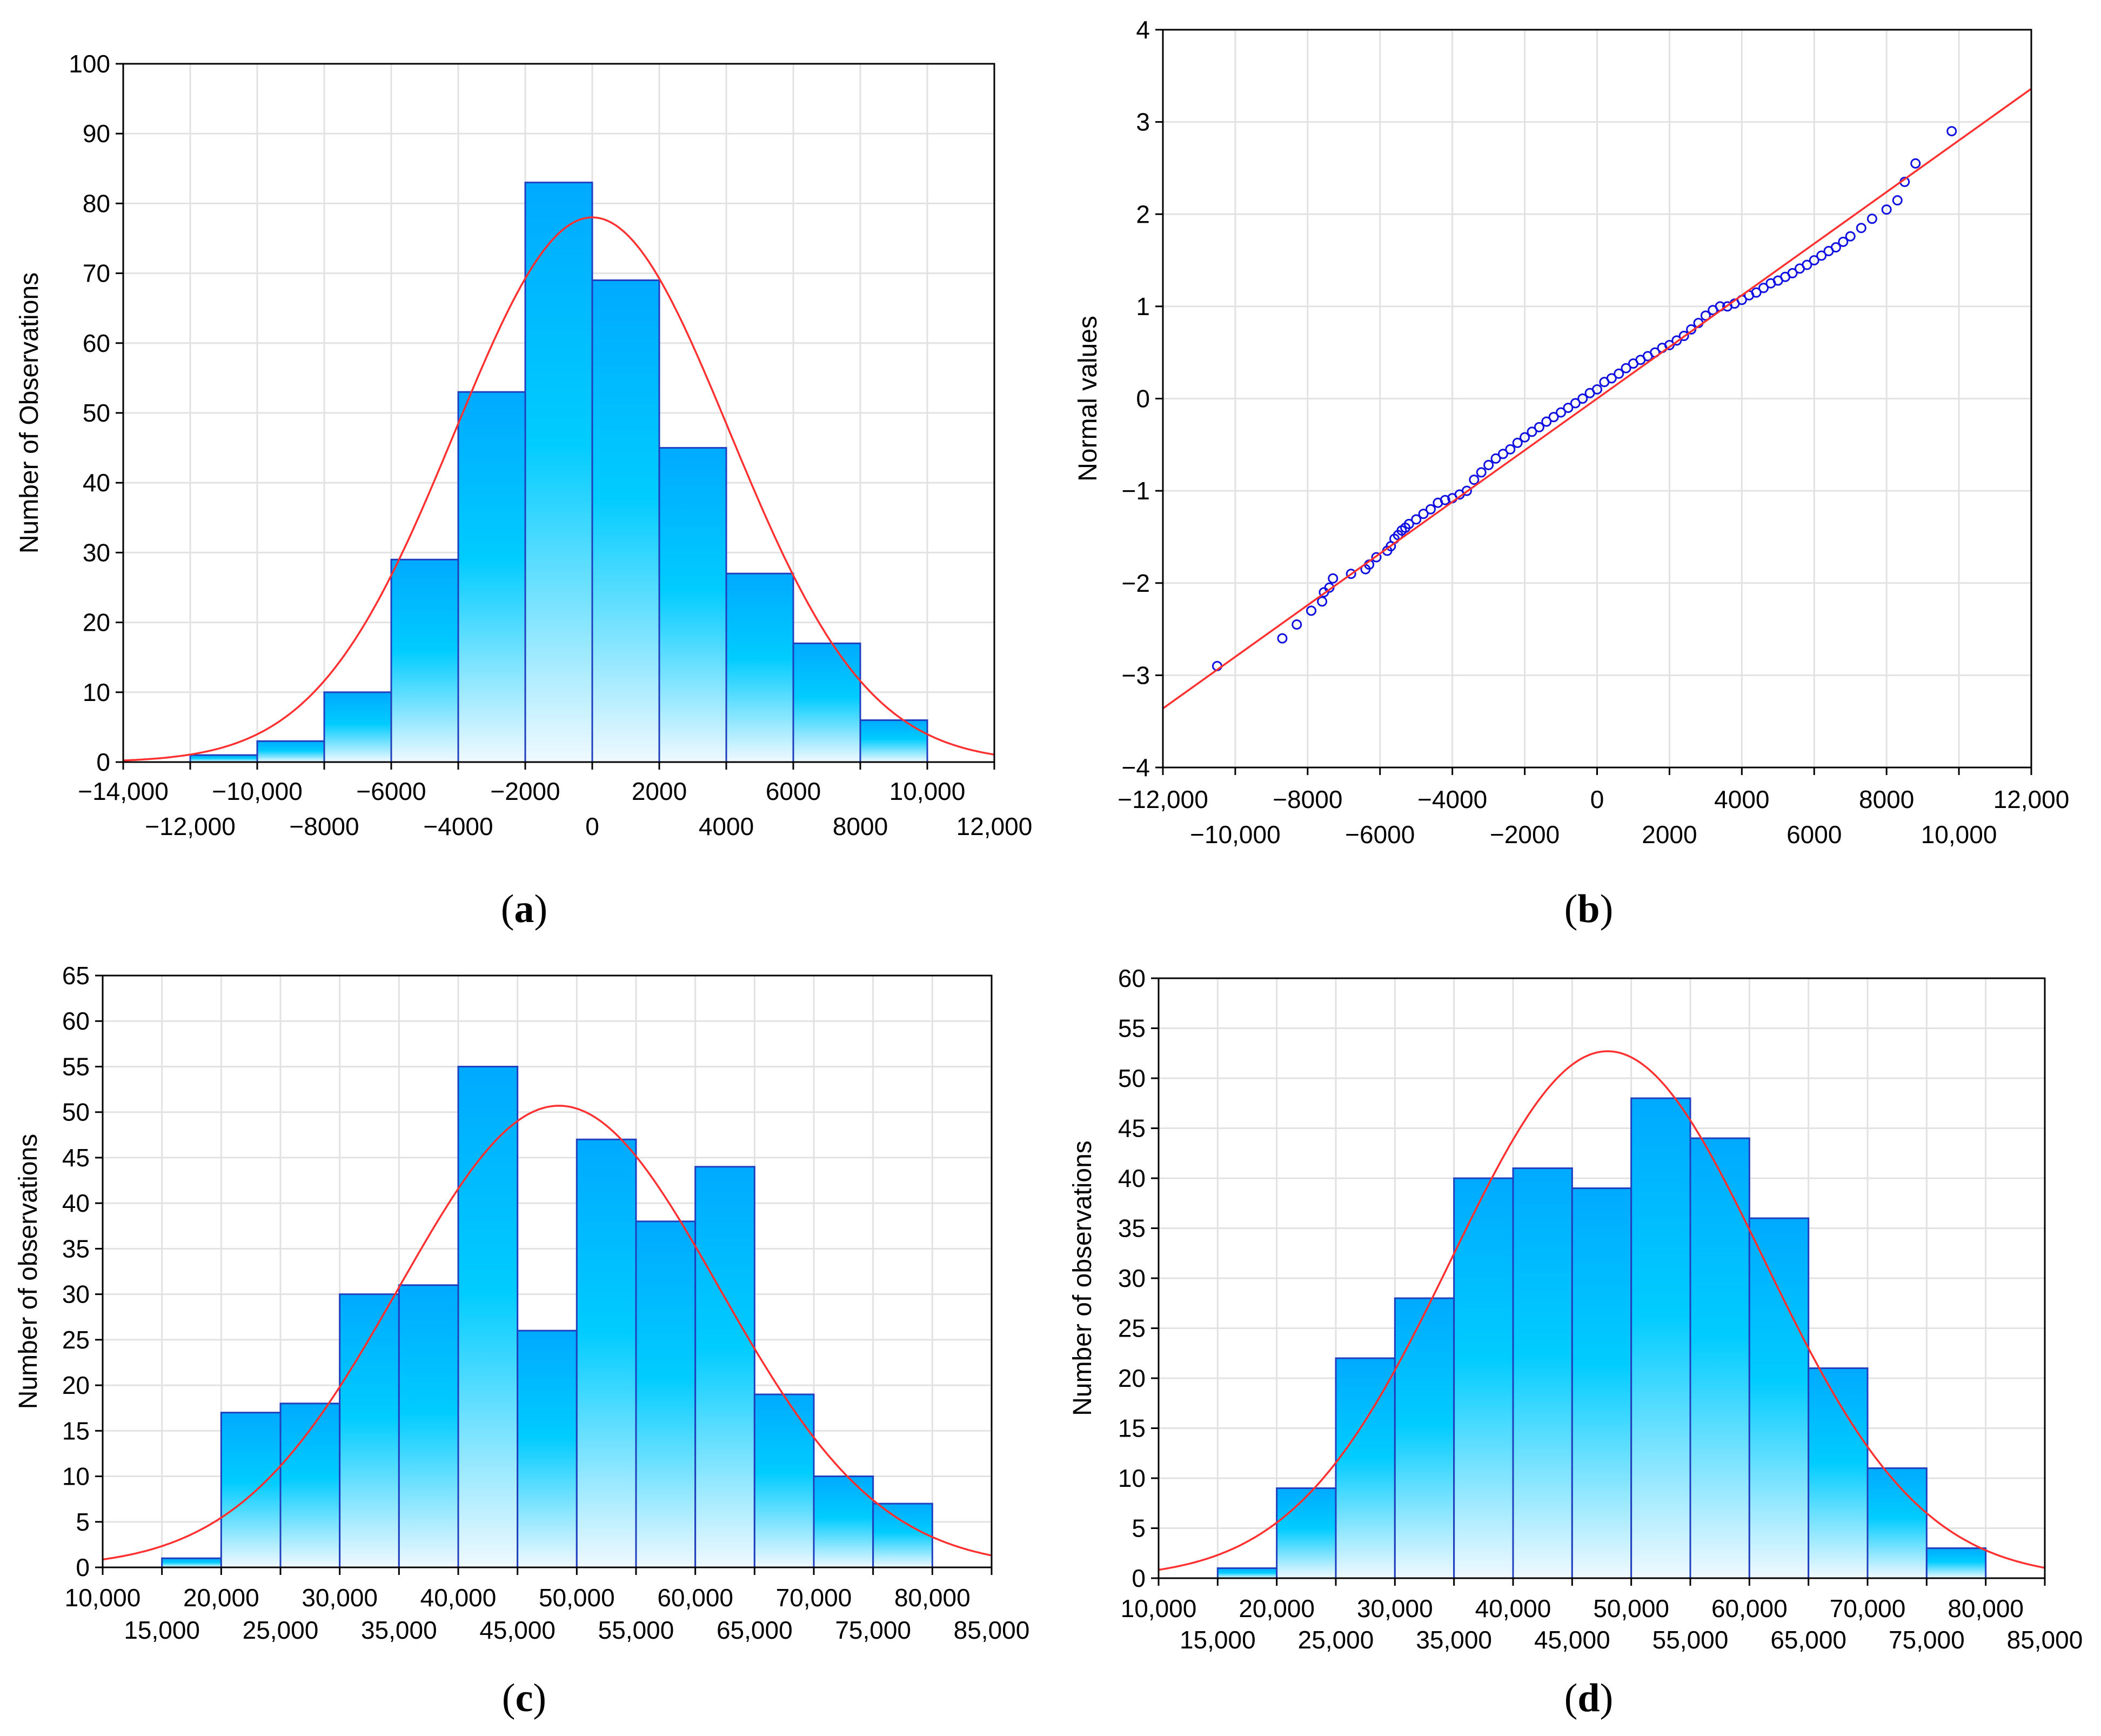  Describe the element at coordinates (28, 1272) in the screenshot. I see `y-axis-title: Number of observations` at that location.